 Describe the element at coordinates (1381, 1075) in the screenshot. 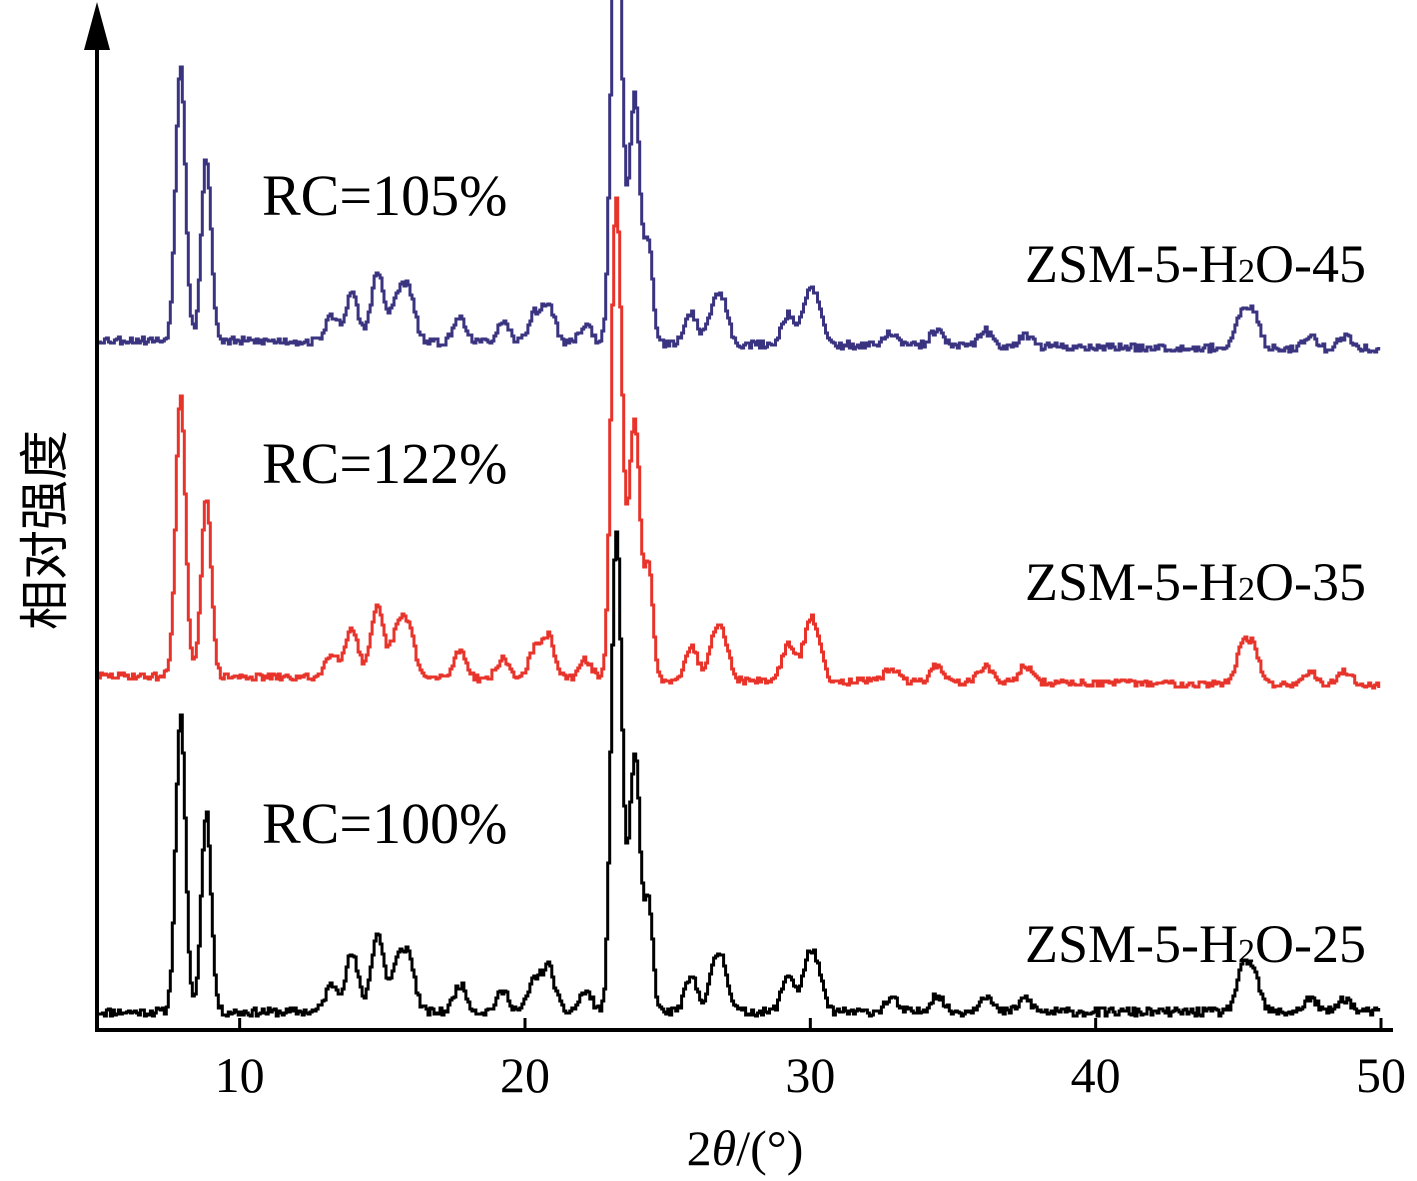

I see `x-tick-label-50: 50` at that location.